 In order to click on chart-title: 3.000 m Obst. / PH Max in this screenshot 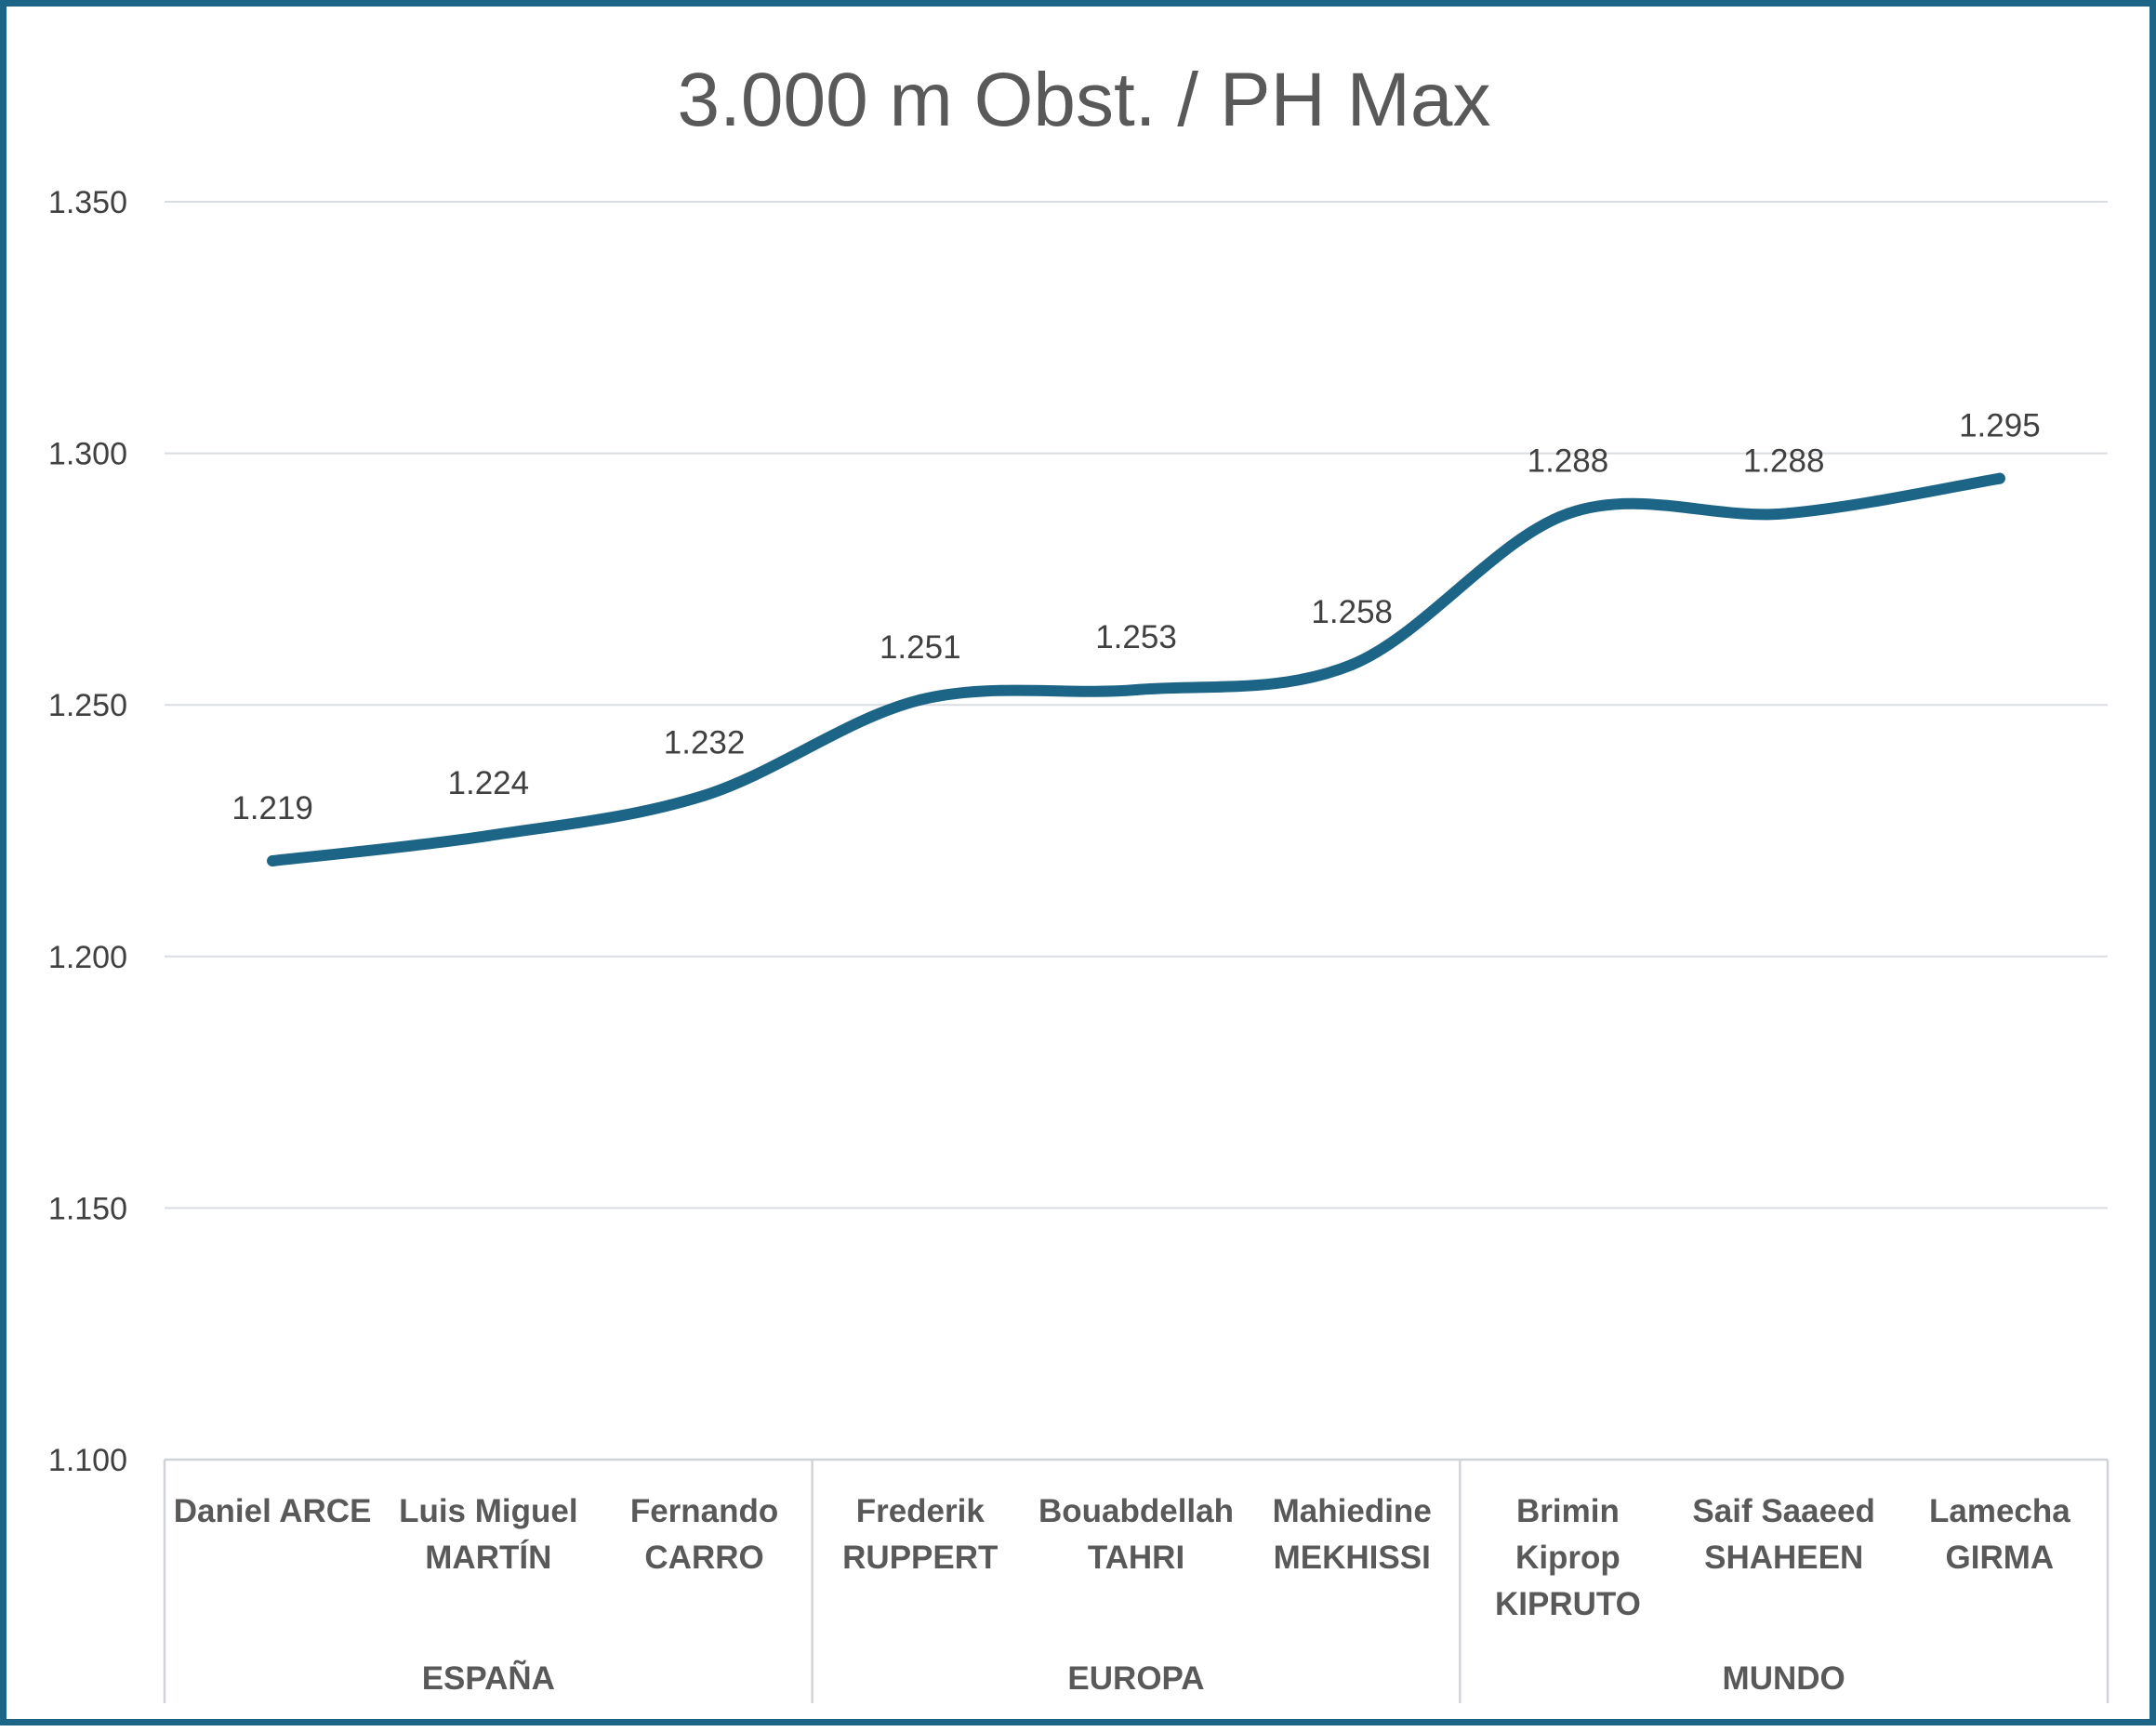, I will do `click(1084, 100)`.